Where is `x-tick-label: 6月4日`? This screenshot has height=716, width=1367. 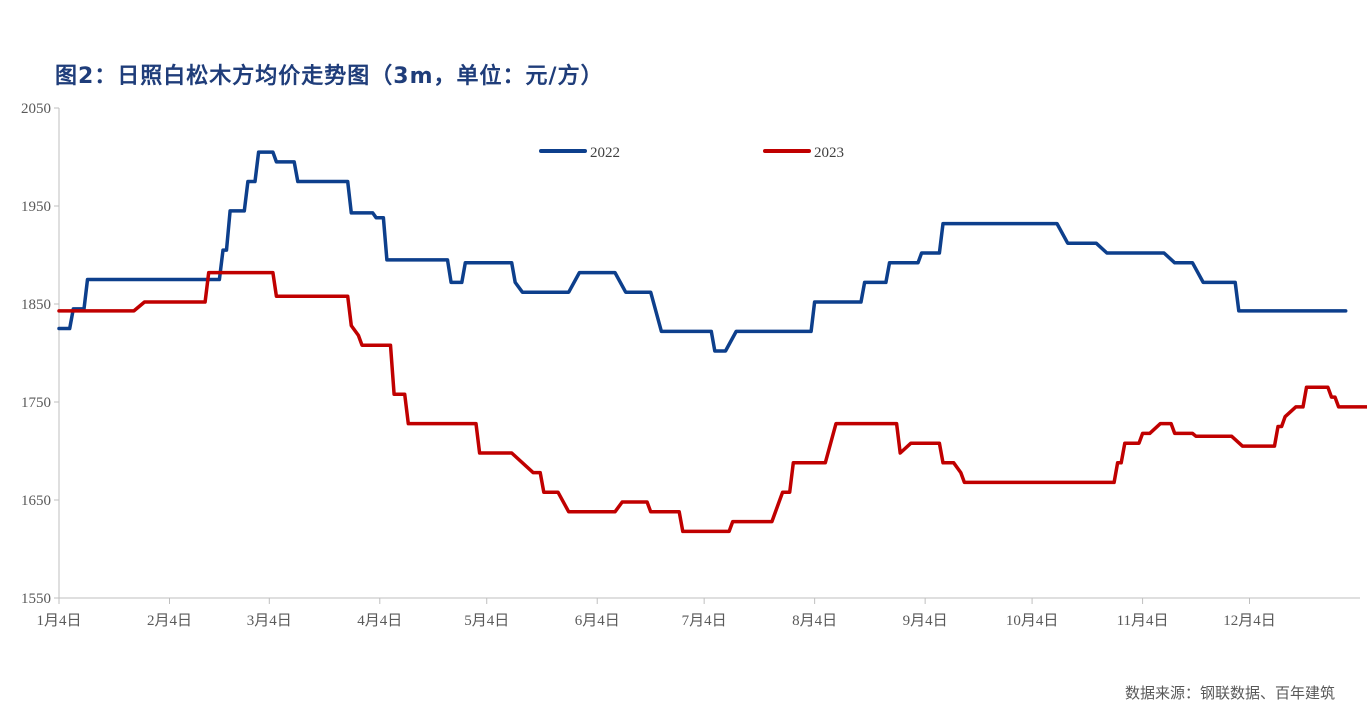
x-tick-label: 6月4日 is located at coordinates (597, 621).